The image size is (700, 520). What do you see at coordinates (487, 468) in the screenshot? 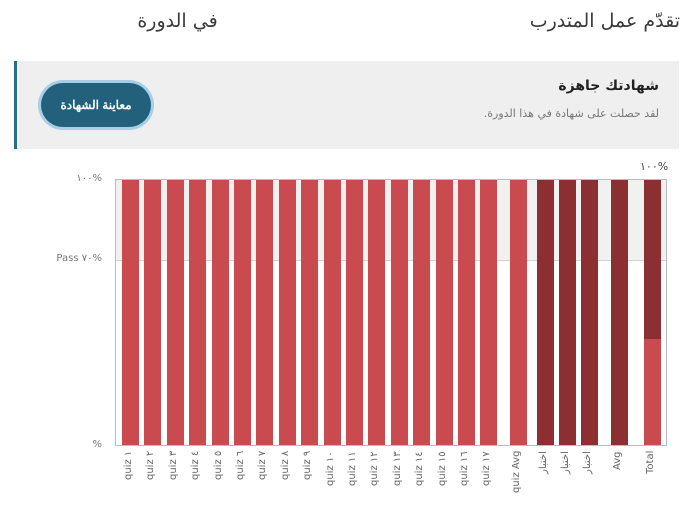
I see `x-axis-label: quiz ١٧` at bounding box center [487, 468].